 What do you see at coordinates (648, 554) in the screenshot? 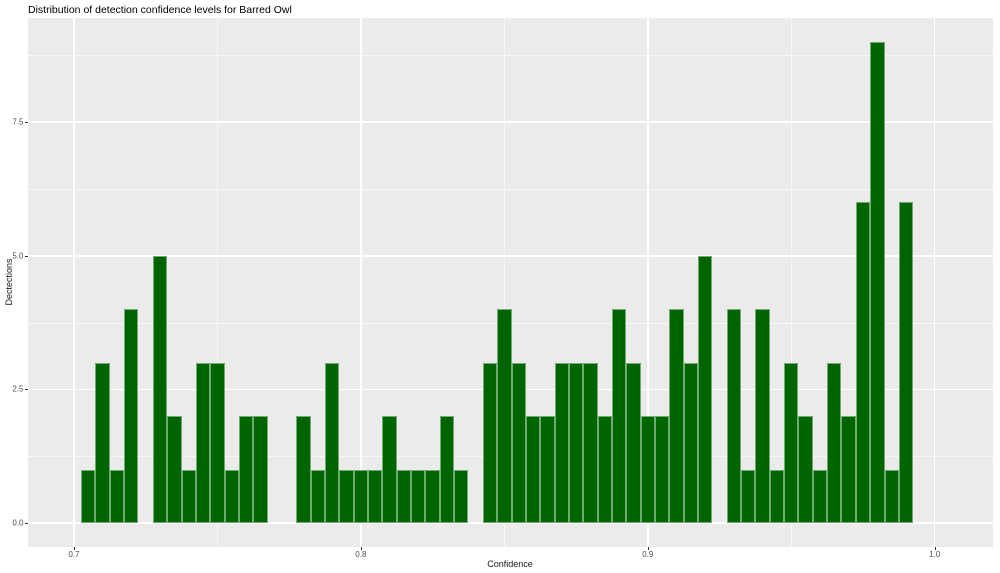
I see `x-tick-label: 0.9` at bounding box center [648, 554].